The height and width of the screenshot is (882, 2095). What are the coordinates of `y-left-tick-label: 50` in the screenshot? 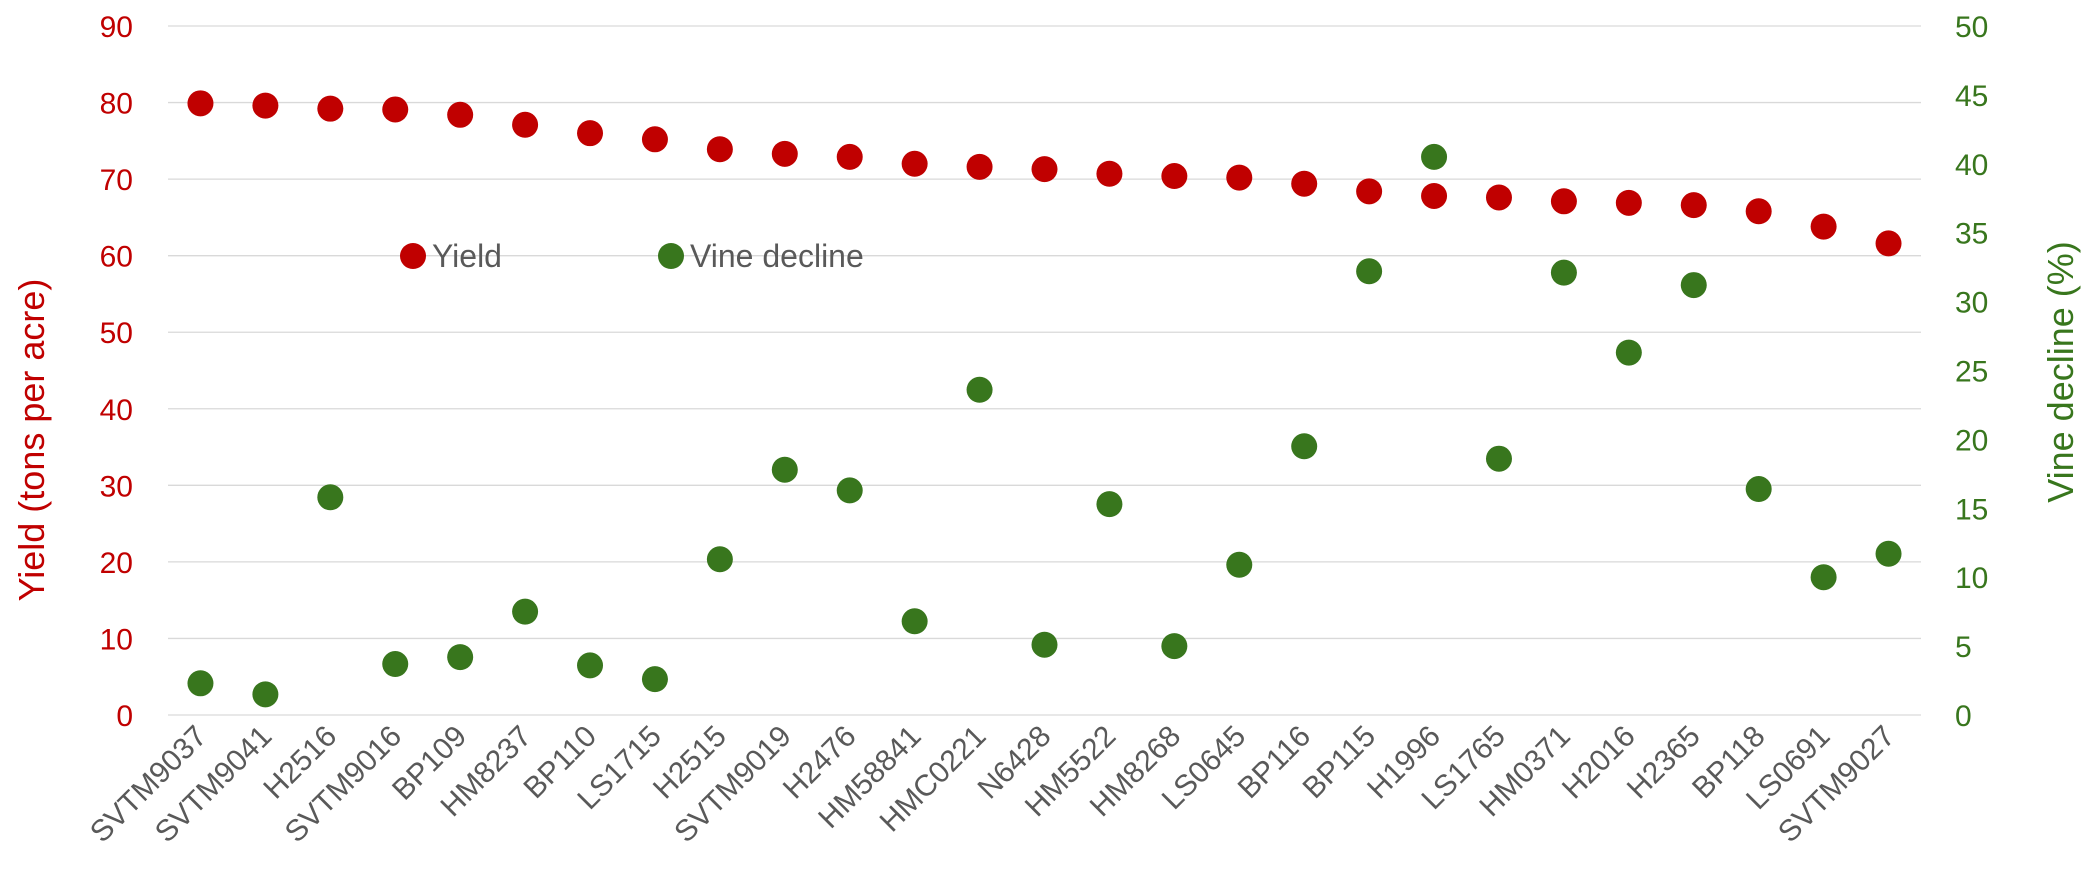 It's located at (116, 333).